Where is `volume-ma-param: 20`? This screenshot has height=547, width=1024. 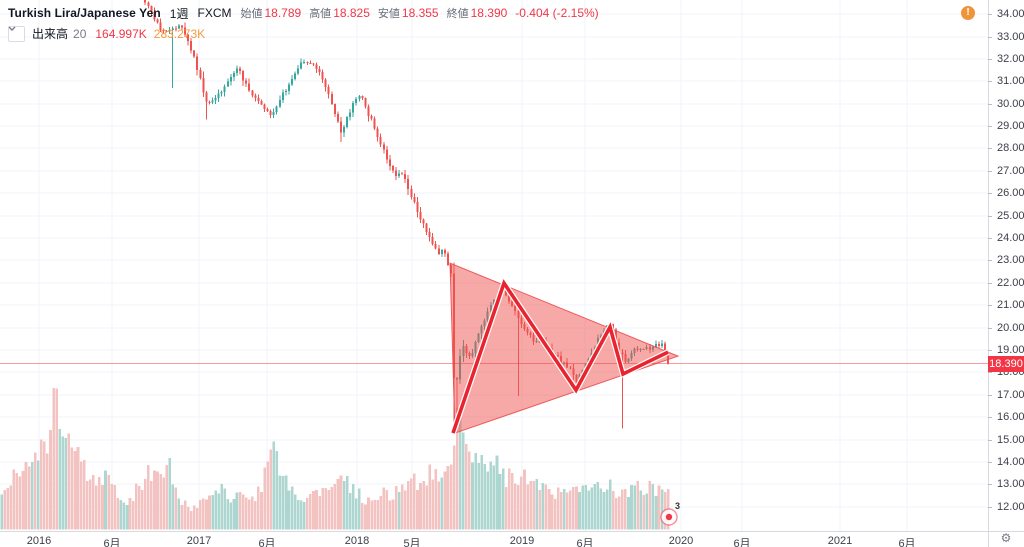
volume-ma-param: 20 is located at coordinates (80, 33).